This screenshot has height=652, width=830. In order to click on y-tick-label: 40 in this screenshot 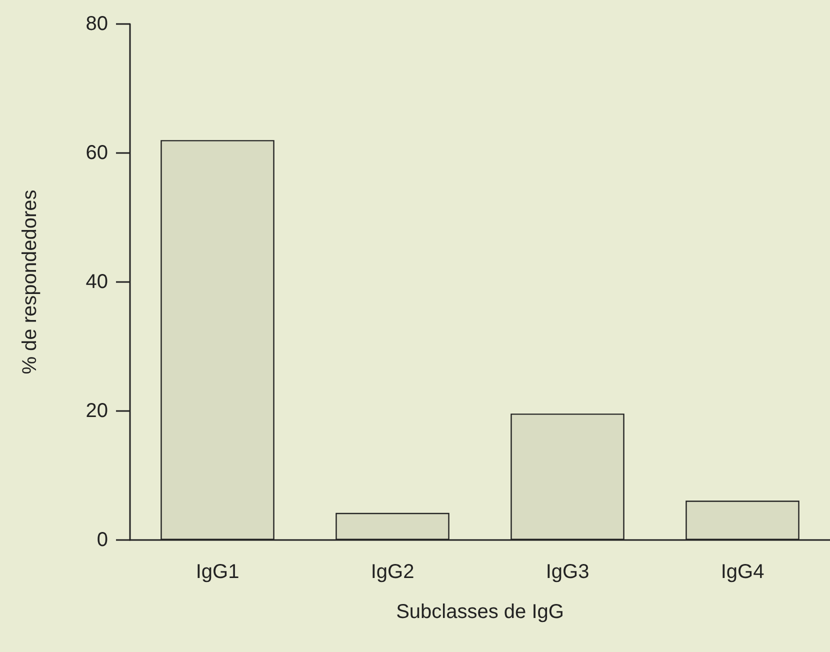, I will do `click(97, 282)`.